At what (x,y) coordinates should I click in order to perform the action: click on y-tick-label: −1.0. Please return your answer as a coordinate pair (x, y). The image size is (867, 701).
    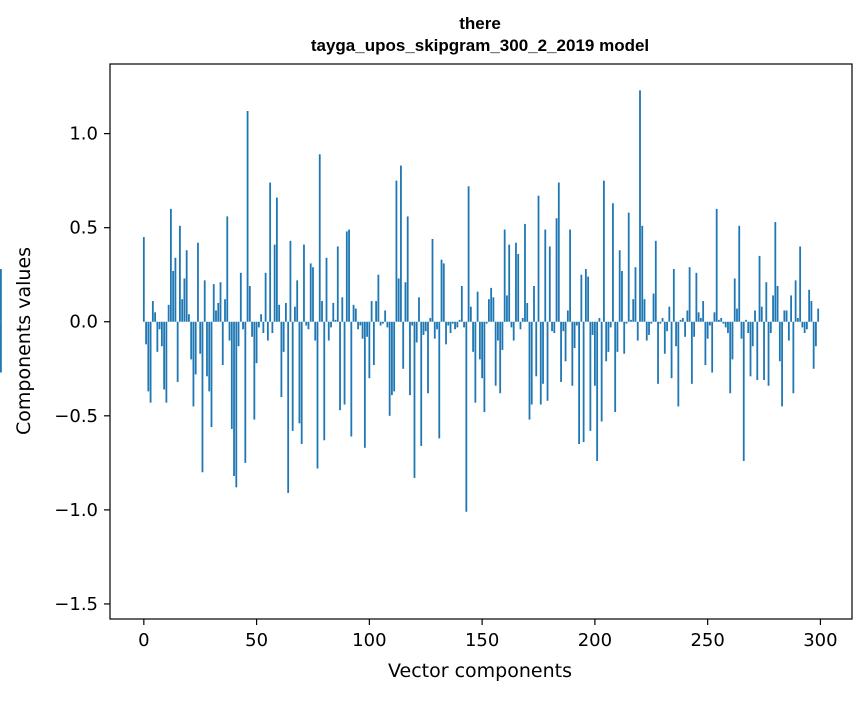
    Looking at the image, I should click on (76, 510).